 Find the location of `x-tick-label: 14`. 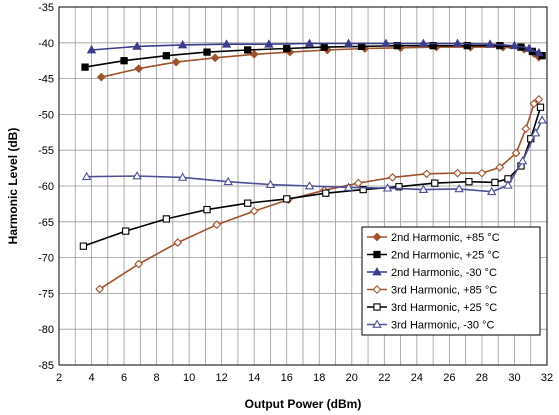

x-tick-label: 14 is located at coordinates (254, 378).